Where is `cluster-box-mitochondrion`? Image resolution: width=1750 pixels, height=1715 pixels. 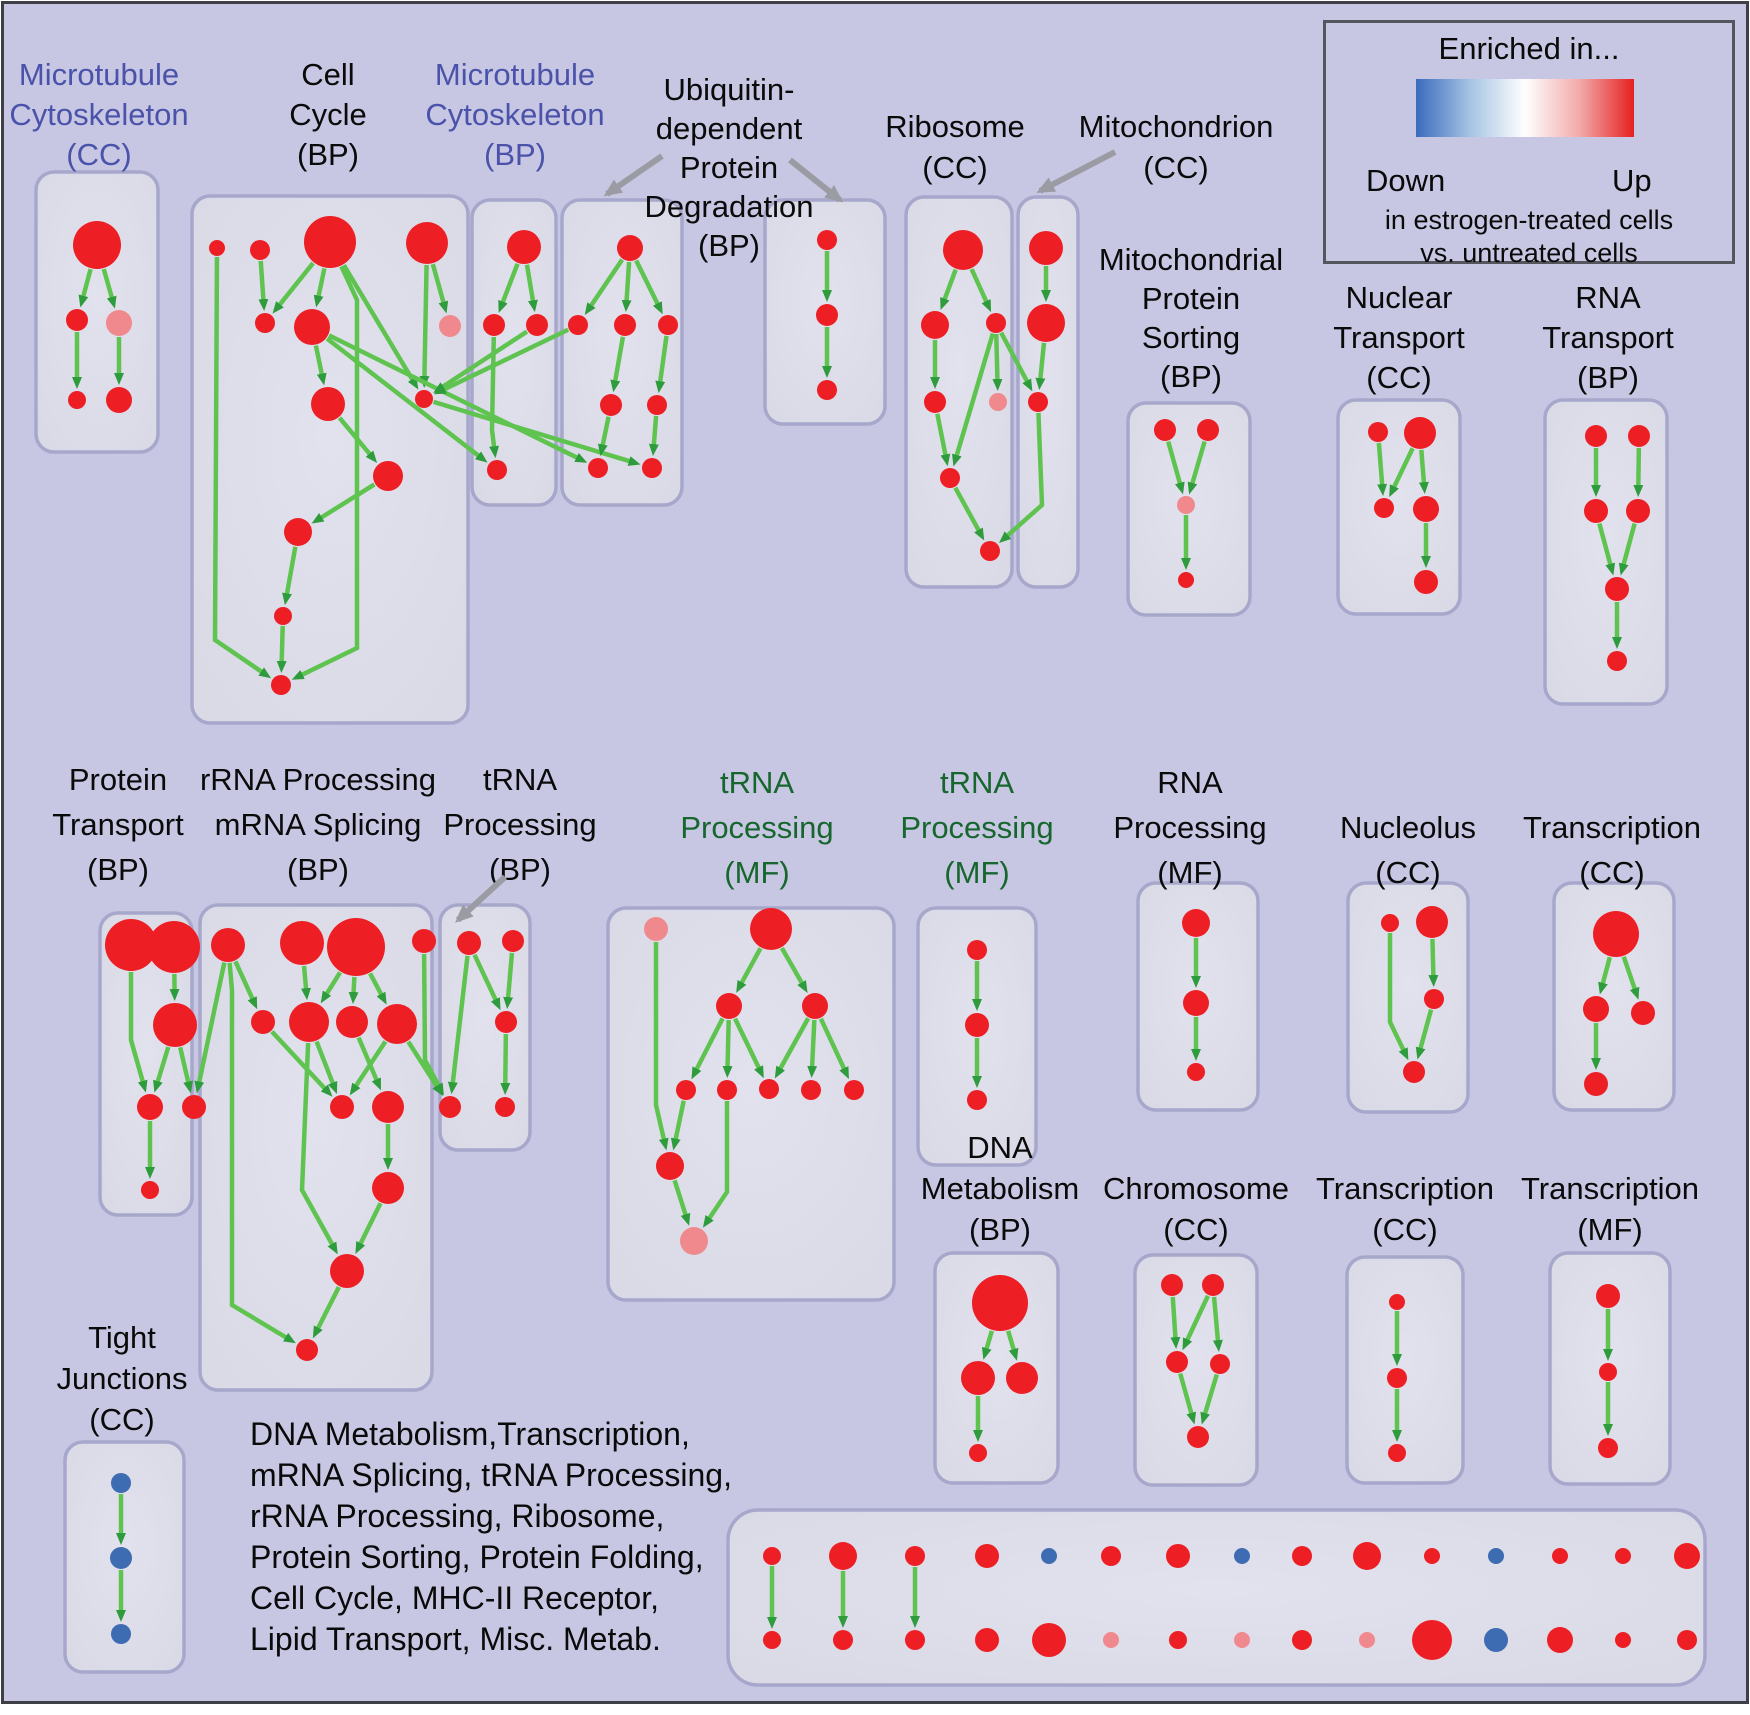
cluster-box-mitochondrion is located at coordinates (1048, 392).